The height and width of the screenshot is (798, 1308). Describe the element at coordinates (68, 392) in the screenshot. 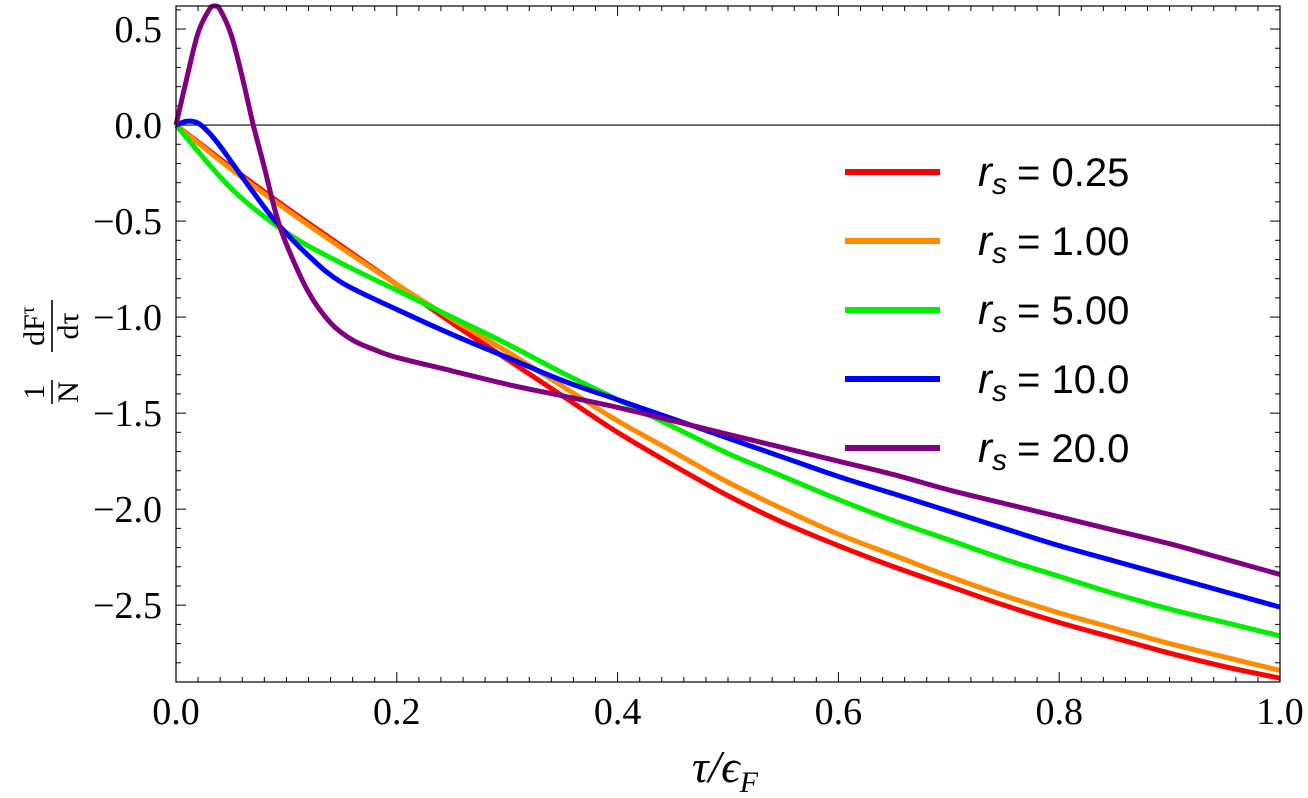

I see `y-title-den-left: N` at that location.